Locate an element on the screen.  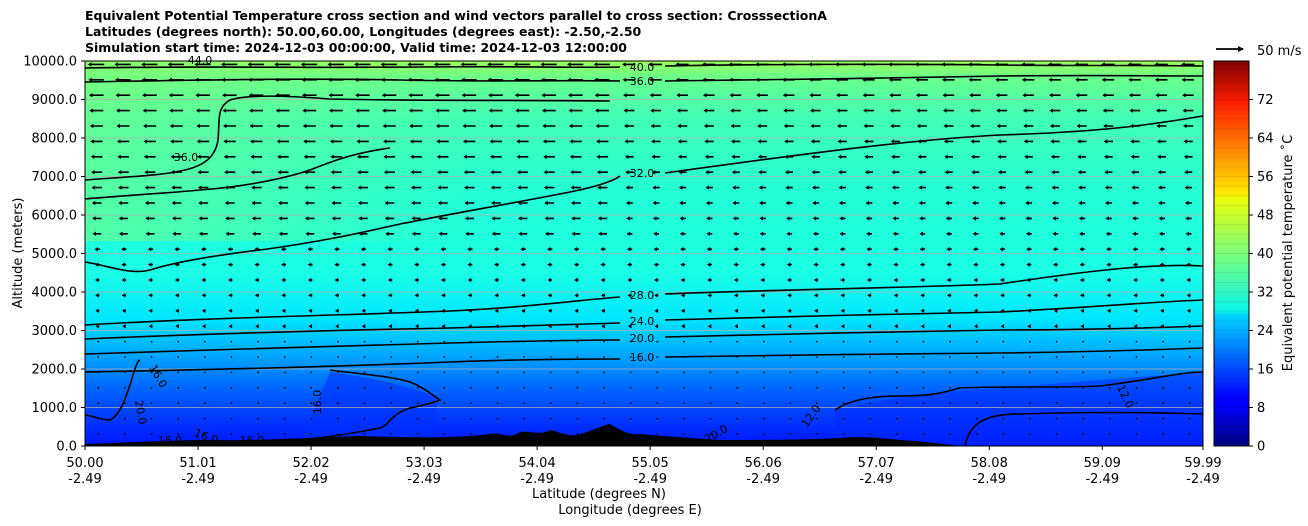
colorbar-tick-label: 40 is located at coordinates (1265, 254).